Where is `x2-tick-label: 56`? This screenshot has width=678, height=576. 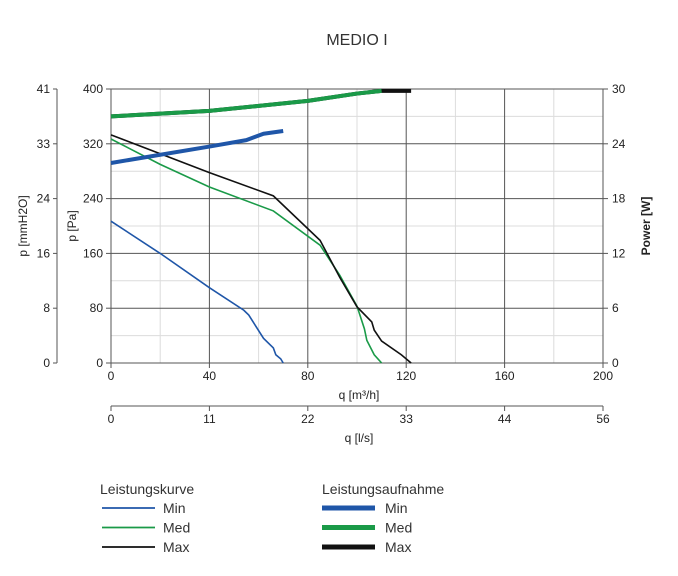
x2-tick-label: 56 is located at coordinates (603, 419).